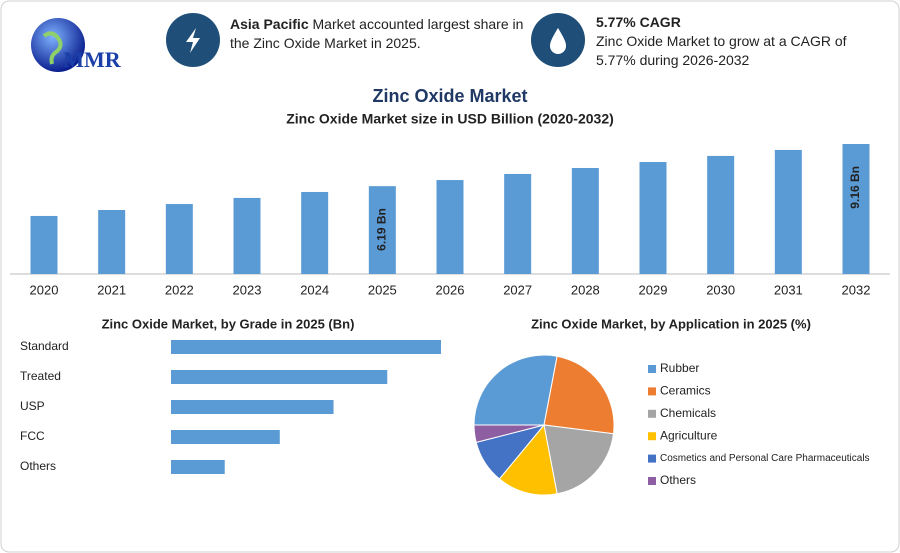 This screenshot has width=900, height=553. I want to click on x-tick-label: 2024, so click(314, 289).